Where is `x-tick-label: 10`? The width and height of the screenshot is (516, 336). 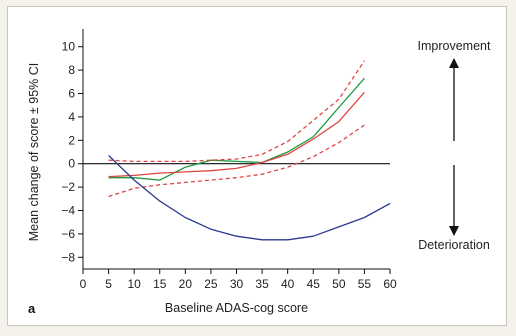 x-tick-label: 10 is located at coordinates (134, 284).